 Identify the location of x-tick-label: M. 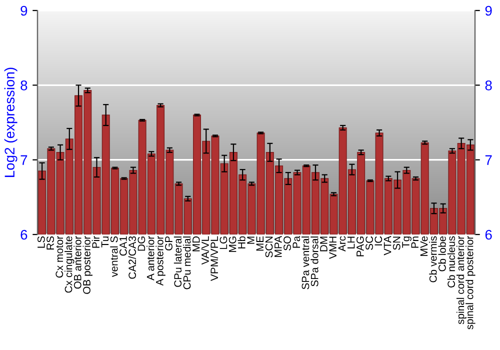
(250, 240).